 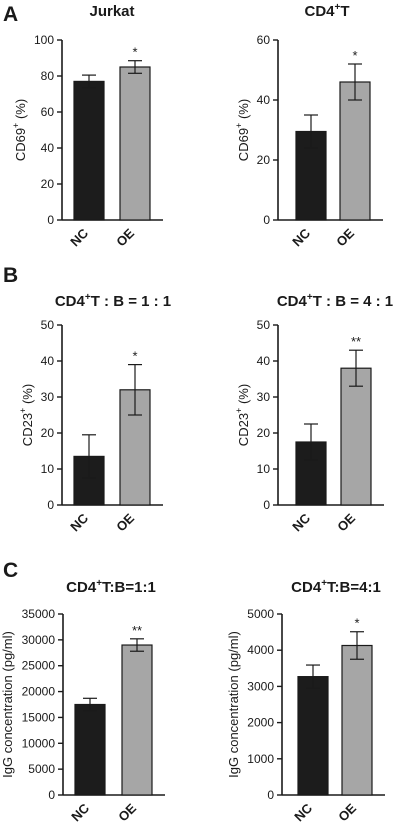 I want to click on chart-title: Jurkat, so click(x=111, y=11).